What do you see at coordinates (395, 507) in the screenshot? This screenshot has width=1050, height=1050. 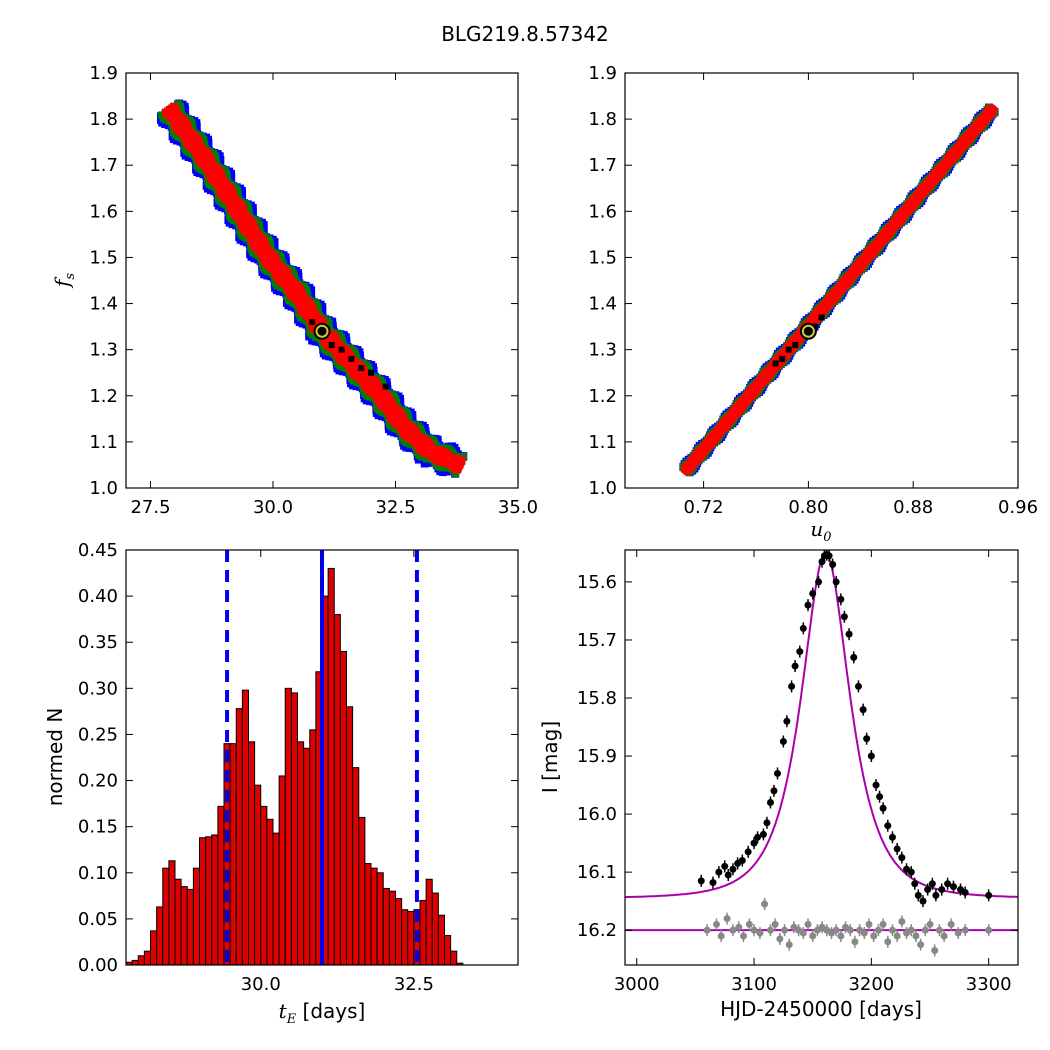 I see `x-tick-label: 32.5` at bounding box center [395, 507].